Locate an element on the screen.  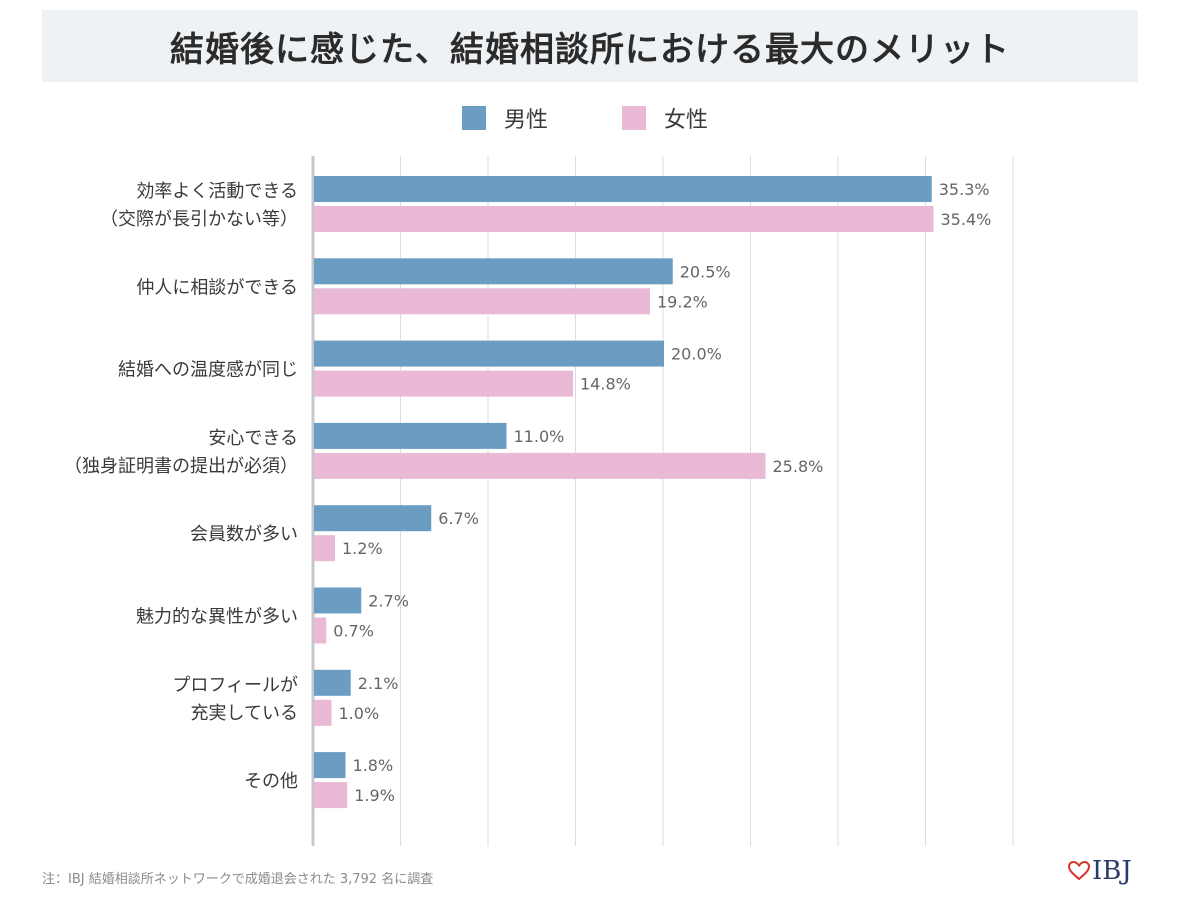
data-label: 20.5% is located at coordinates (705, 271).